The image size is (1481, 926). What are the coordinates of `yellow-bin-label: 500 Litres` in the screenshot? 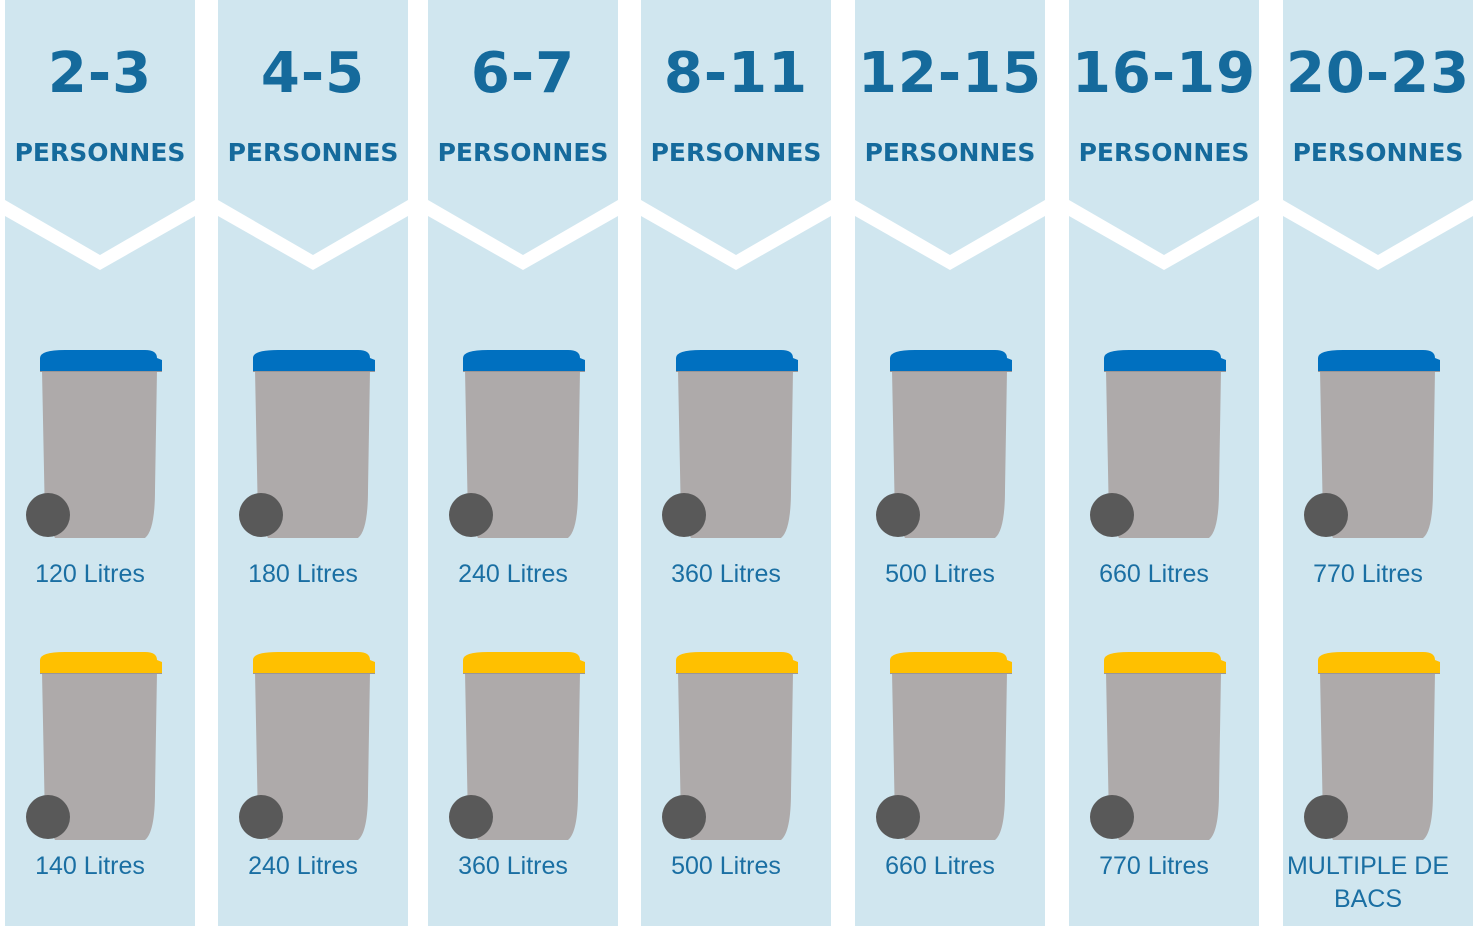 It's located at (726, 866).